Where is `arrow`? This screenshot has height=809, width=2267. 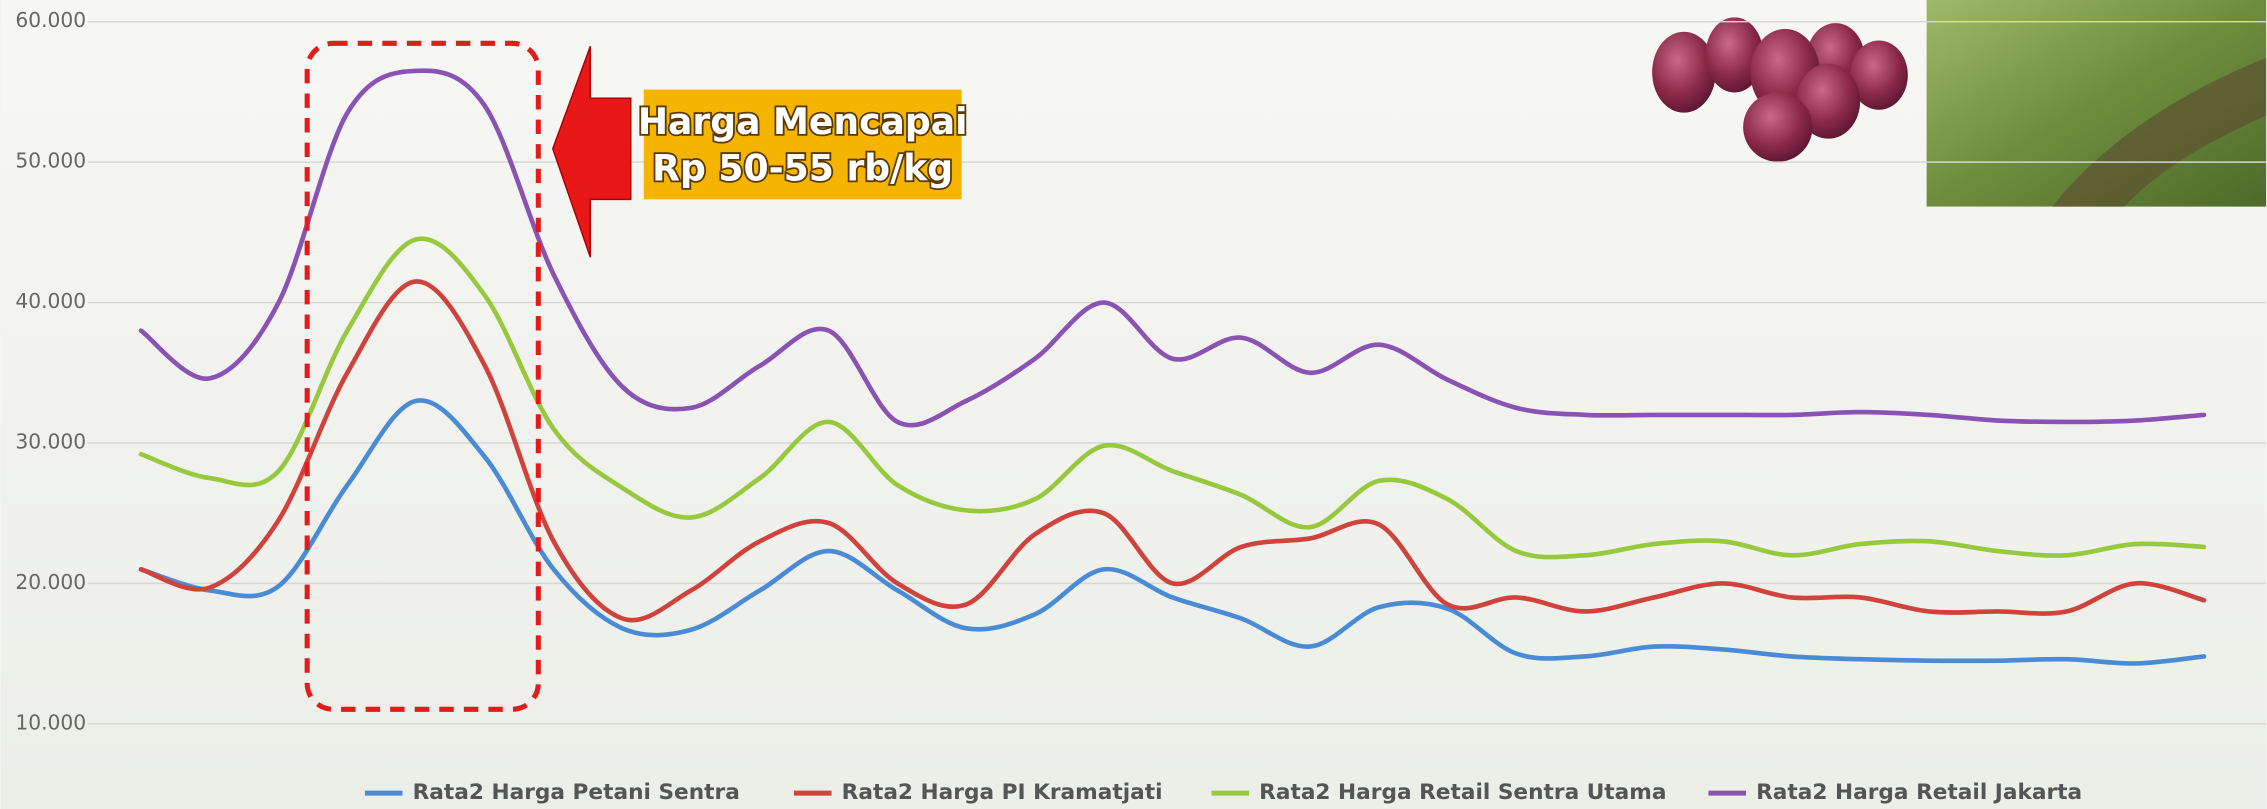 arrow is located at coordinates (591, 151).